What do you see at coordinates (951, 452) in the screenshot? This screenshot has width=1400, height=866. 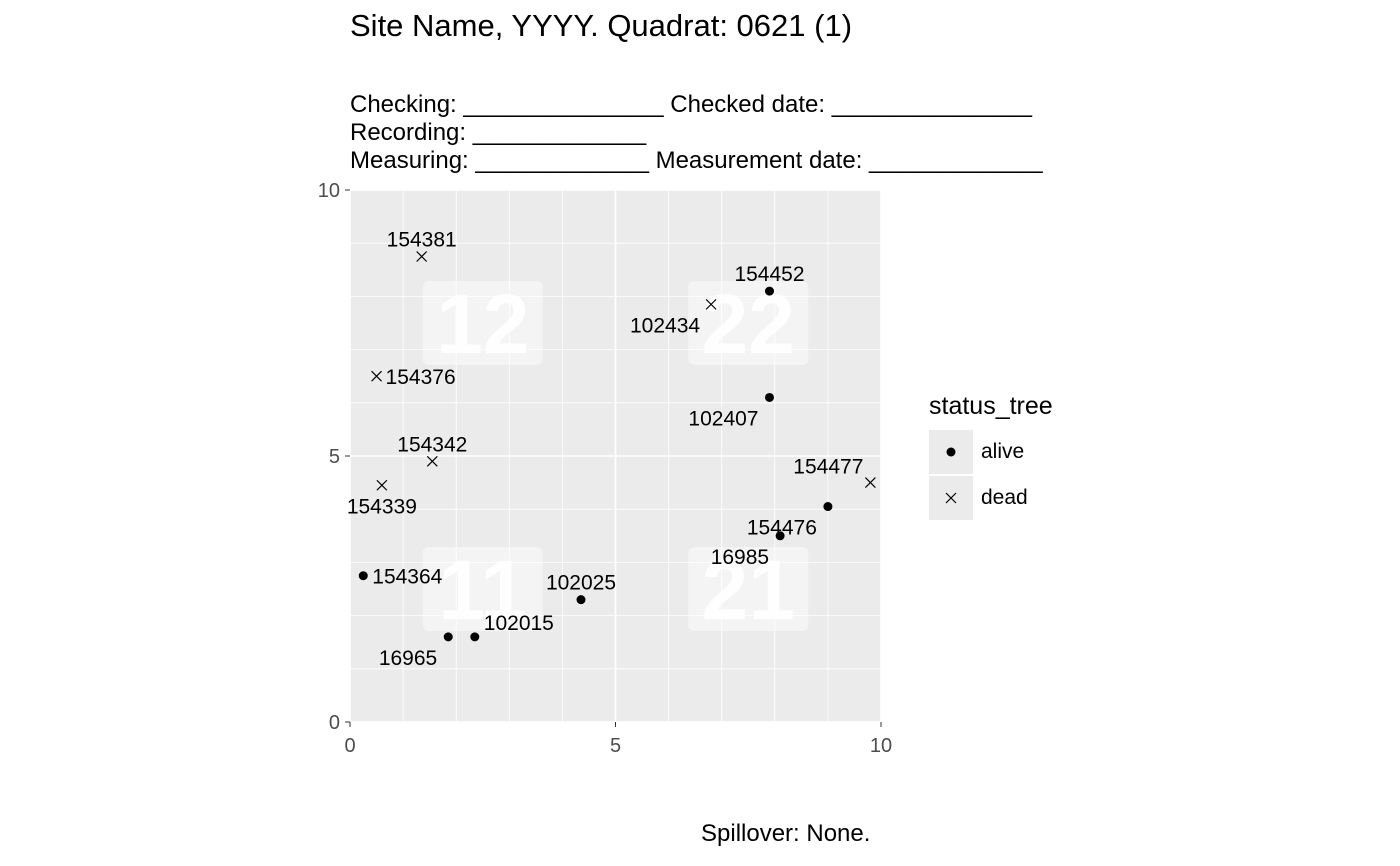 I see `alive-marker-icon` at bounding box center [951, 452].